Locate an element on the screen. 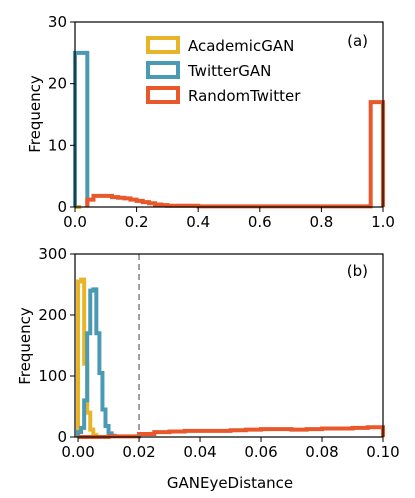 Image resolution: width=415 pixels, height=498 pixels. panel-b-ylabel: Frequency is located at coordinates (25, 346).